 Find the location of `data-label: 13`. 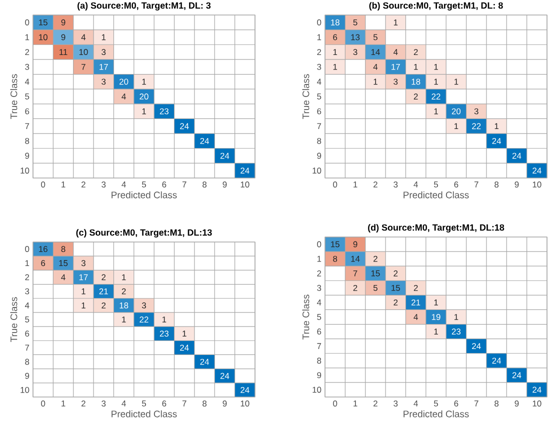

data-label: 13 is located at coordinates (355, 37).